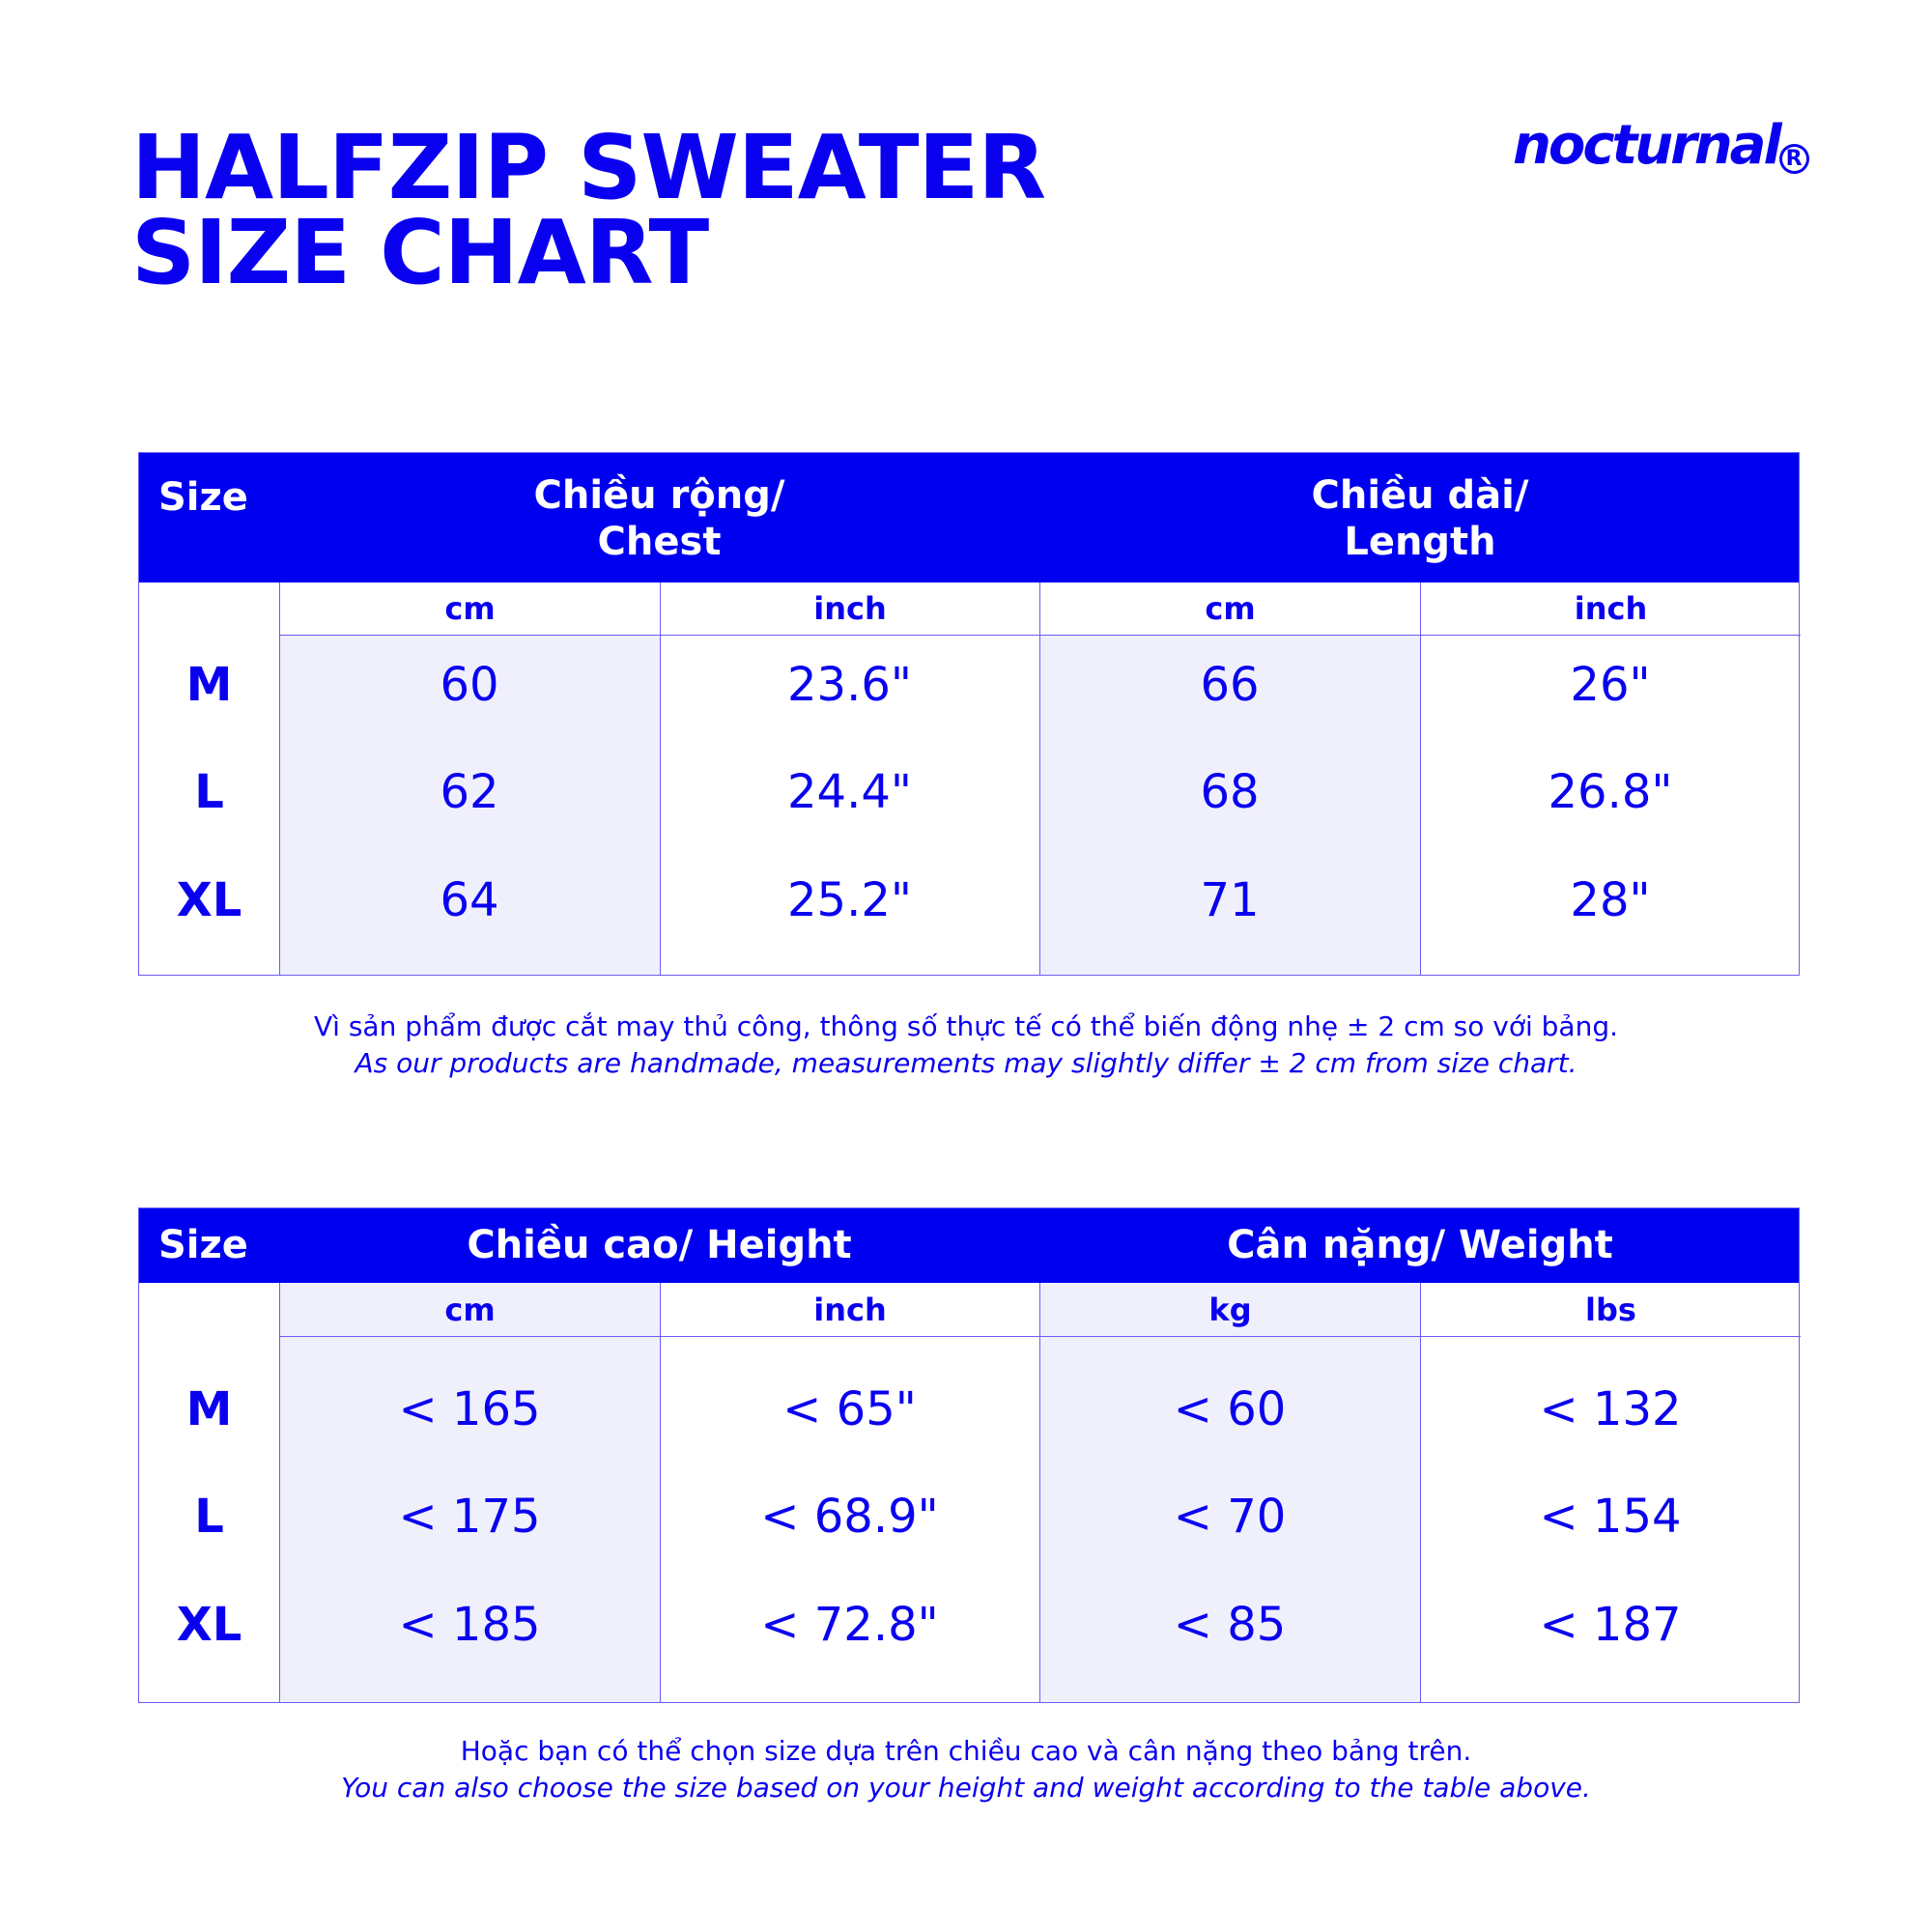  Describe the element at coordinates (1230, 1517) in the screenshot. I see `cell-value: < 70` at that location.